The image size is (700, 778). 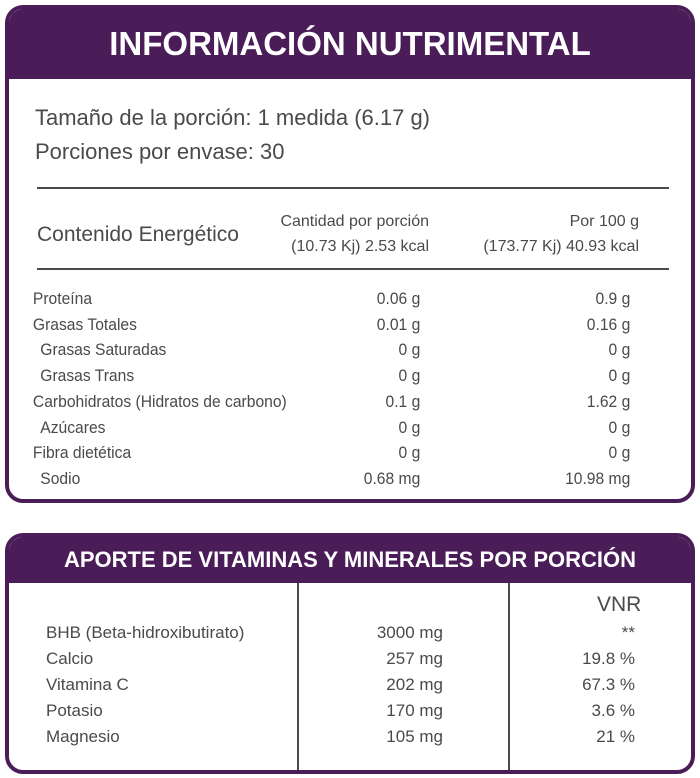 I want to click on vitamin-row: Vitamina C 202 mg 67.3 %, so click(x=350, y=687).